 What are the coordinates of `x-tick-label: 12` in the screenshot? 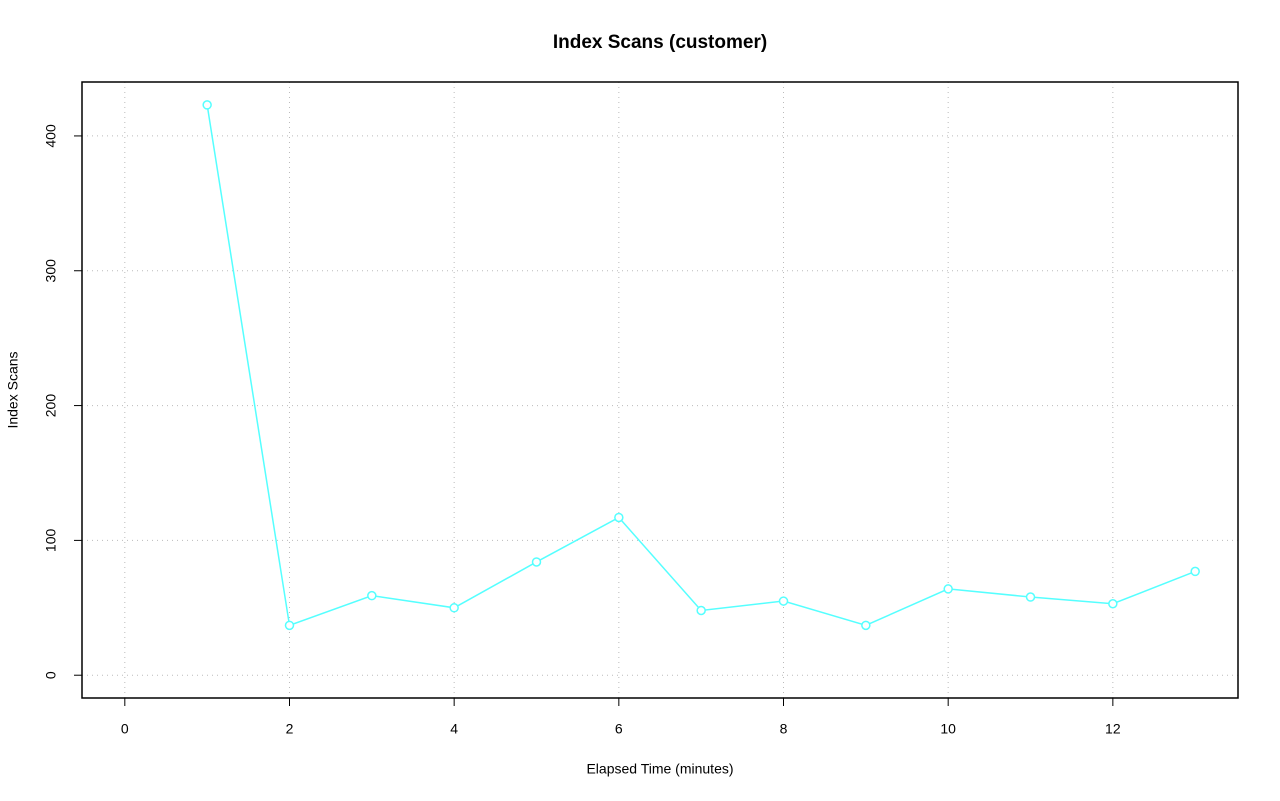 It's located at (1113, 729).